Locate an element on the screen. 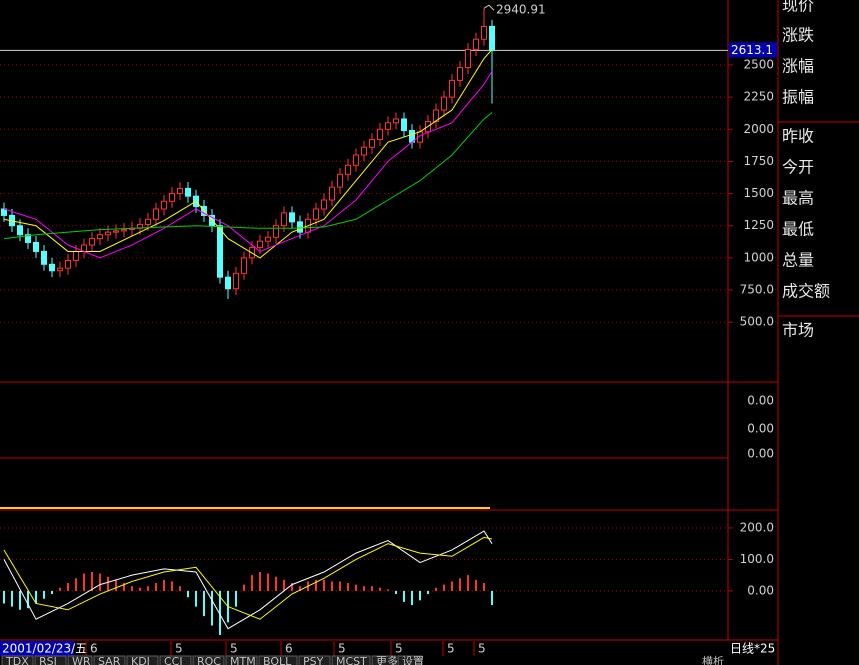 This screenshot has height=665, width=859. indicator-tab-label: MCST is located at coordinates (351, 660).